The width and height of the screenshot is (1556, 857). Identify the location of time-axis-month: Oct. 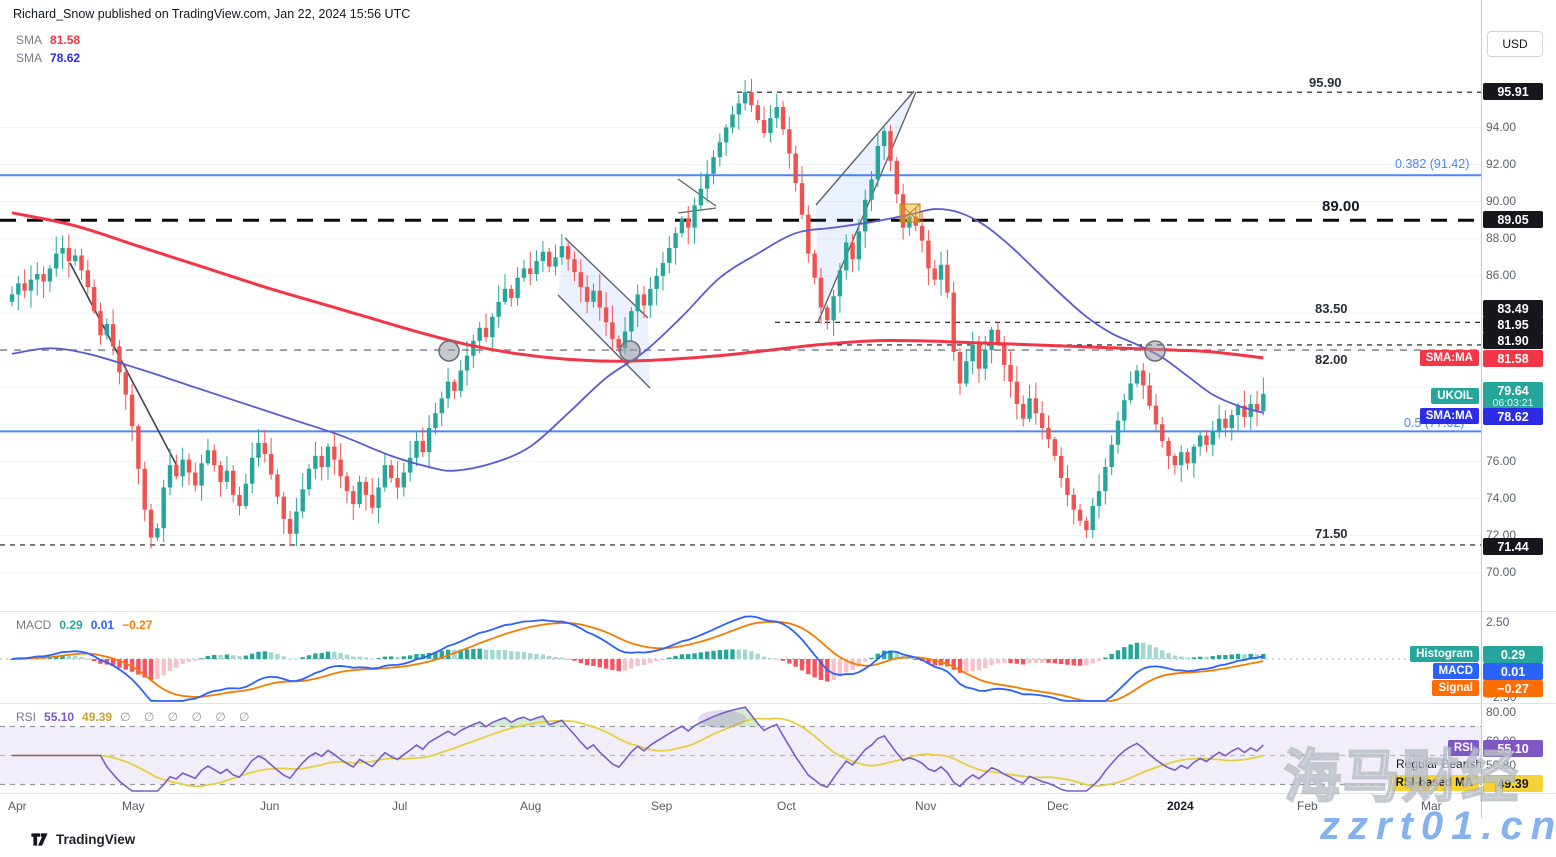
(786, 806).